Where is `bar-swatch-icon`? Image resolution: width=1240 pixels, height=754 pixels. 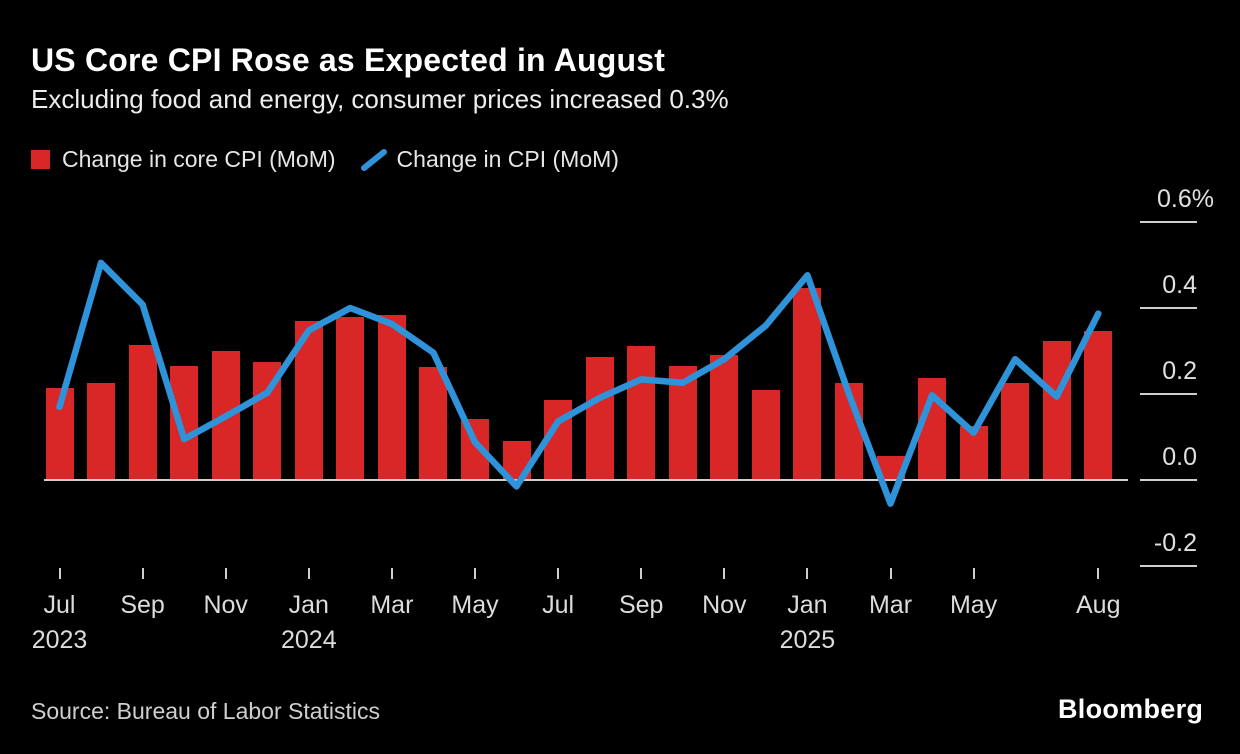
bar-swatch-icon is located at coordinates (40, 159).